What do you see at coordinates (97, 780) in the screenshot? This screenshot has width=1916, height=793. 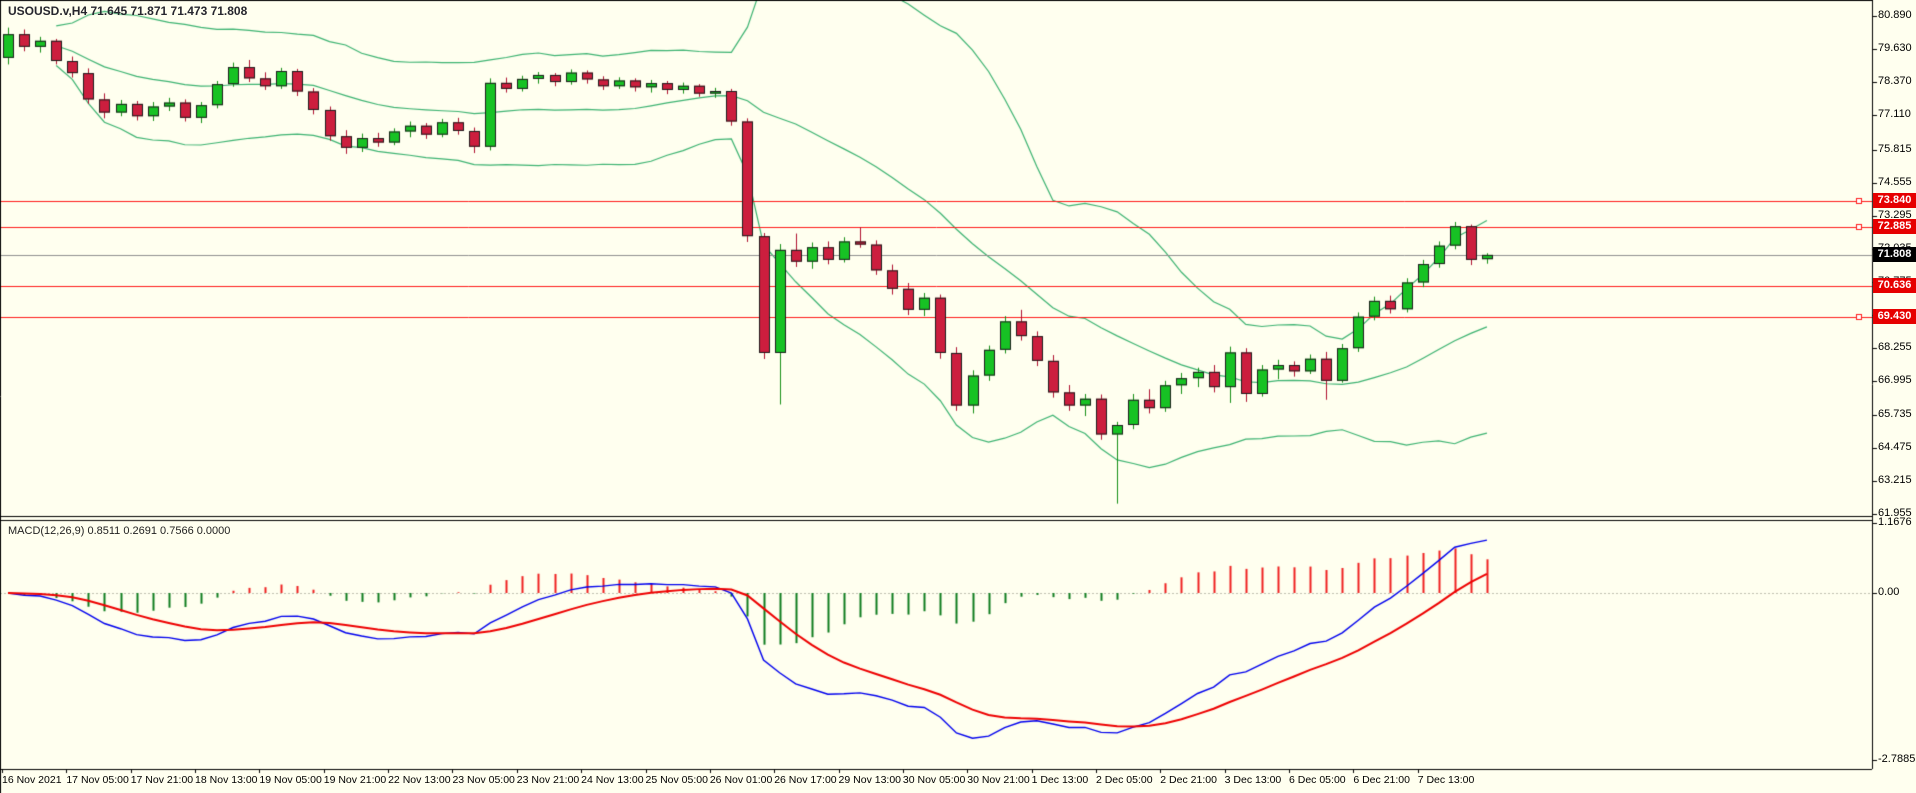 I see `time-axis-label: 17 Nov 05:00` at bounding box center [97, 780].